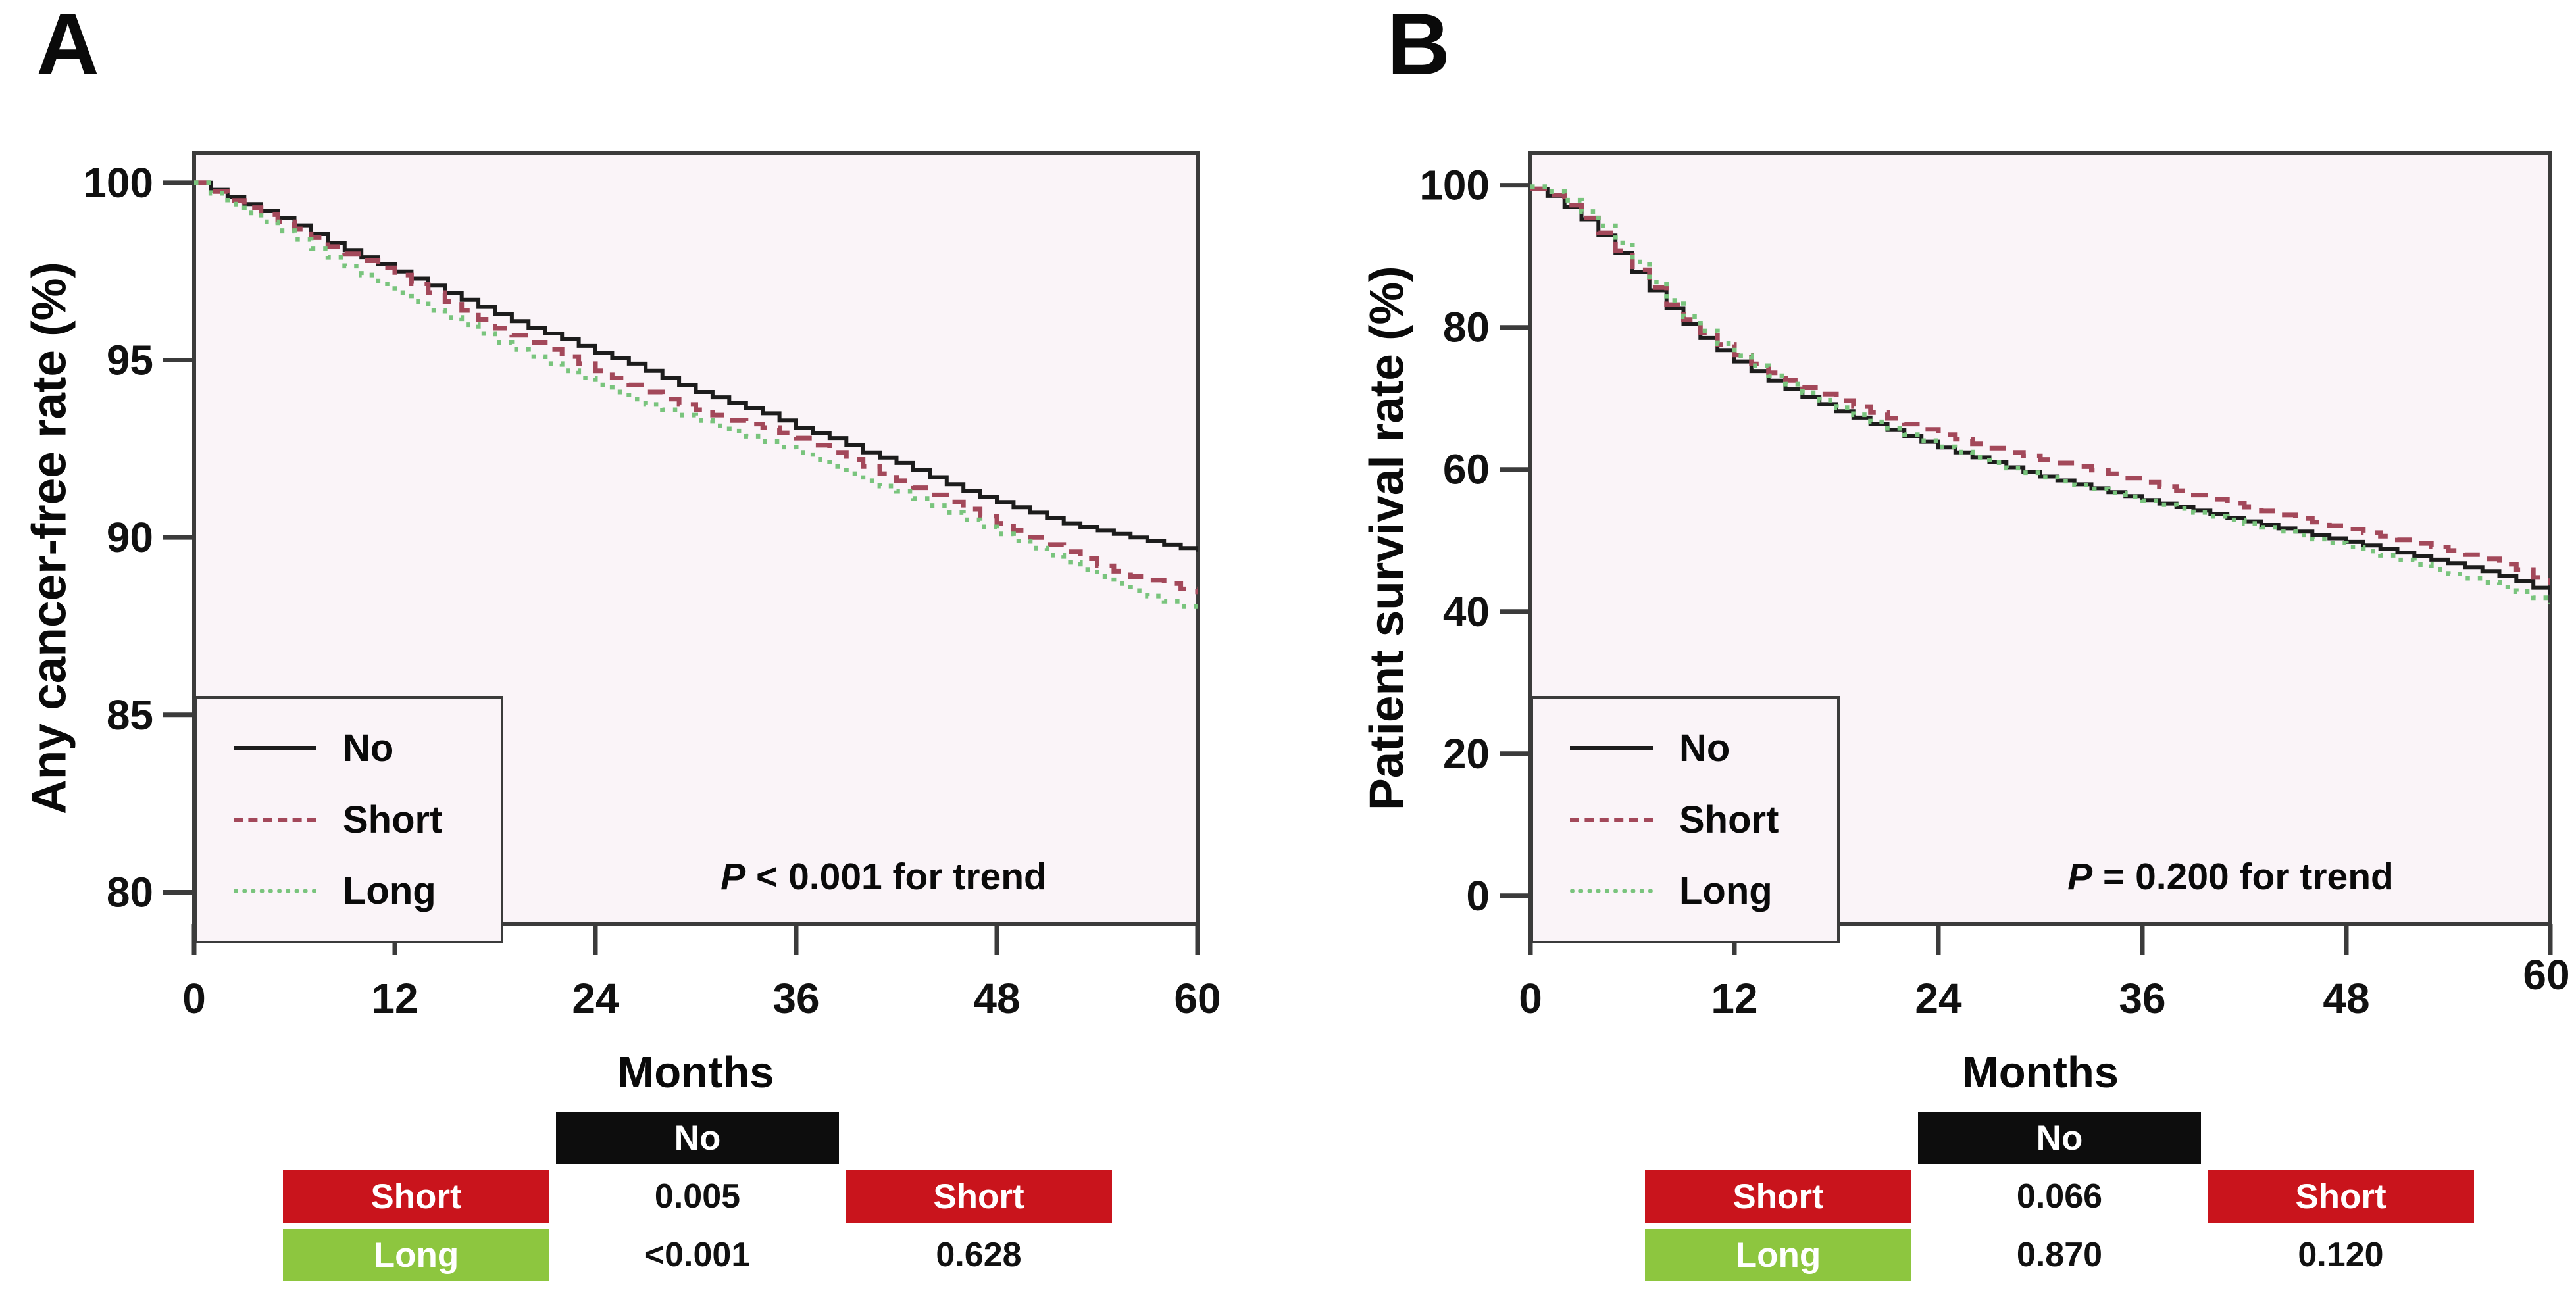 The image size is (2576, 1303). I want to click on pvalue-table-b: No Short 0.066 Short Long 0.870 0.120, so click(2059, 1196).